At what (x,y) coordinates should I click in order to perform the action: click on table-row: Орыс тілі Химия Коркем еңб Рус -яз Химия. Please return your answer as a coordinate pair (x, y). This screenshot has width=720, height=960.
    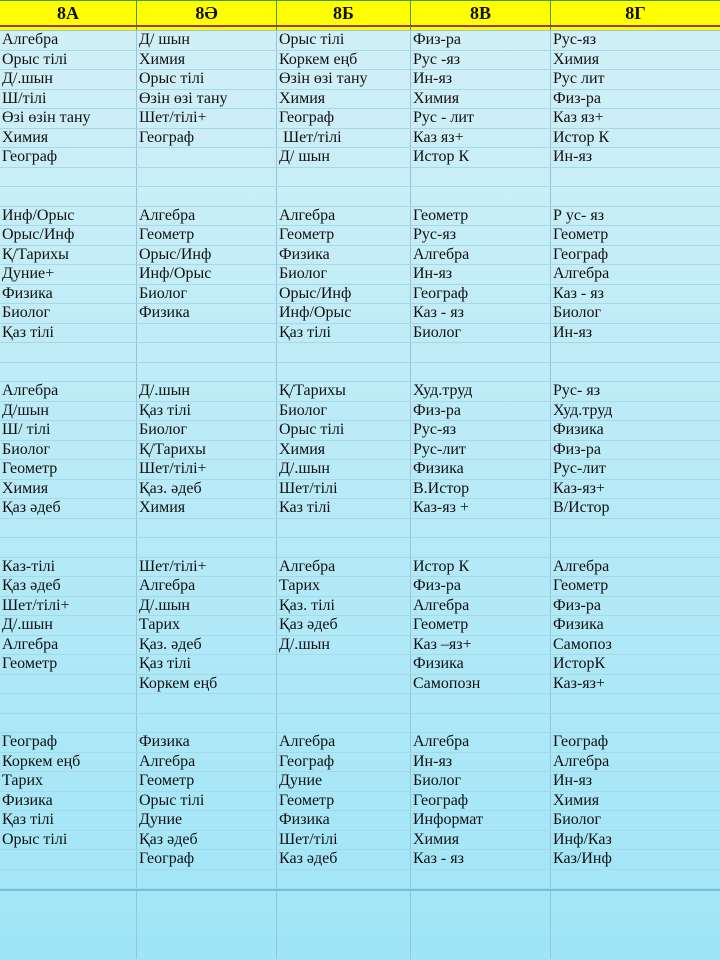
    Looking at the image, I should click on (360, 60).